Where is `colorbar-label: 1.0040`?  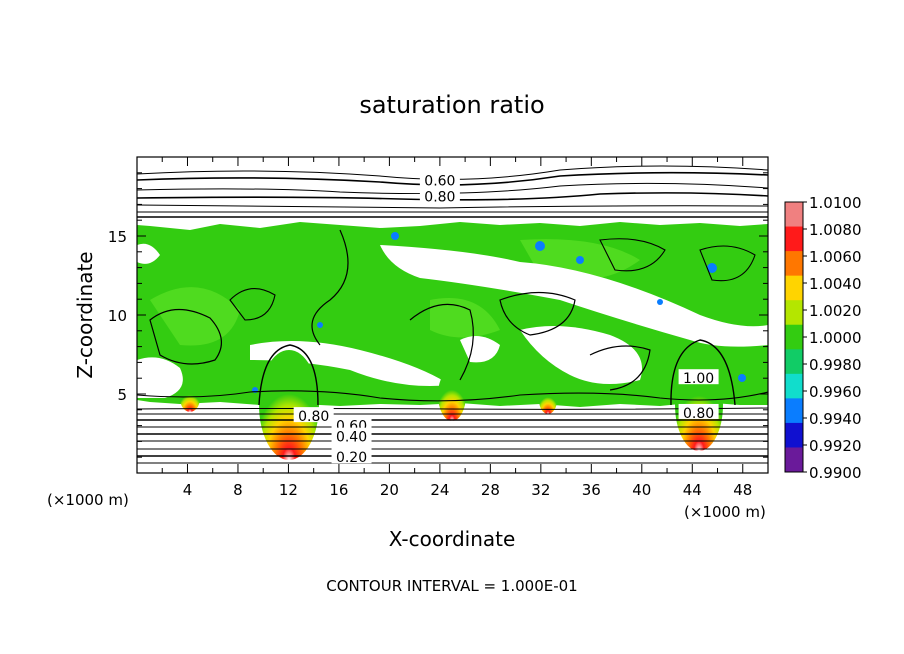 colorbar-label: 1.0040 is located at coordinates (835, 284).